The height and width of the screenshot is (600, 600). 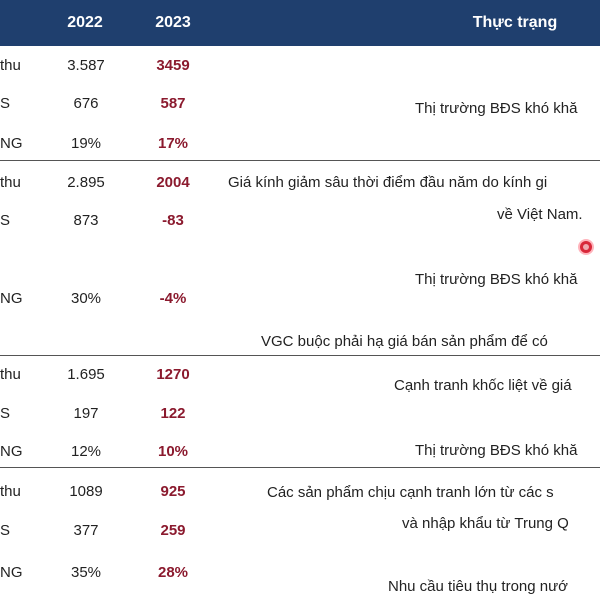 What do you see at coordinates (86, 451) in the screenshot?
I see `value-2022: 12%` at bounding box center [86, 451].